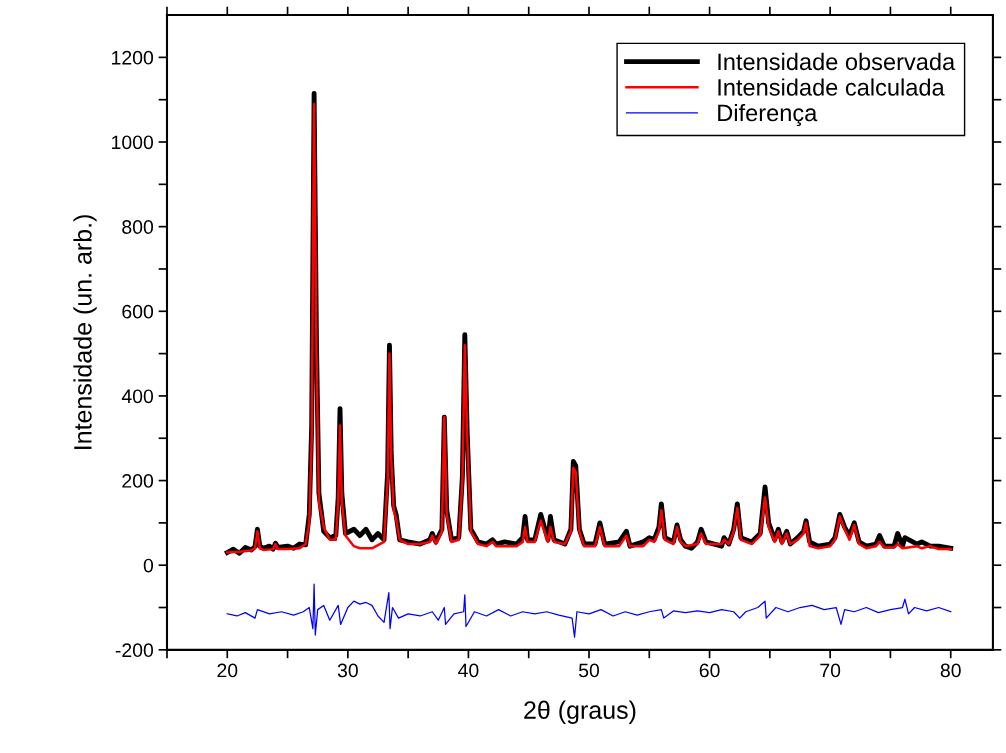 The image size is (1006, 753). What do you see at coordinates (347, 670) in the screenshot?
I see `x-tick-label: 30` at bounding box center [347, 670].